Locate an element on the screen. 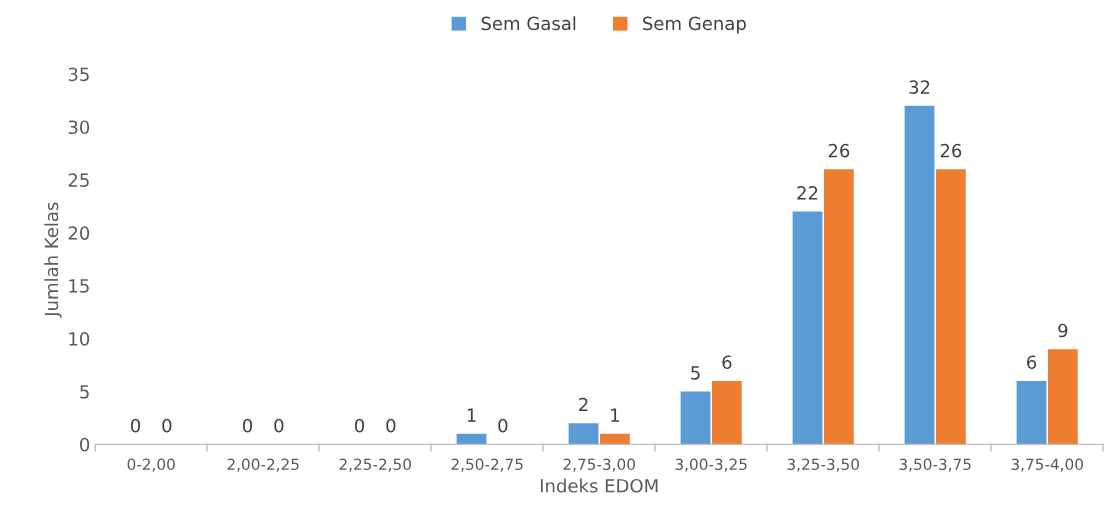 Image resolution: width=1120 pixels, height=529 pixels. data-label: 2 is located at coordinates (583, 404).